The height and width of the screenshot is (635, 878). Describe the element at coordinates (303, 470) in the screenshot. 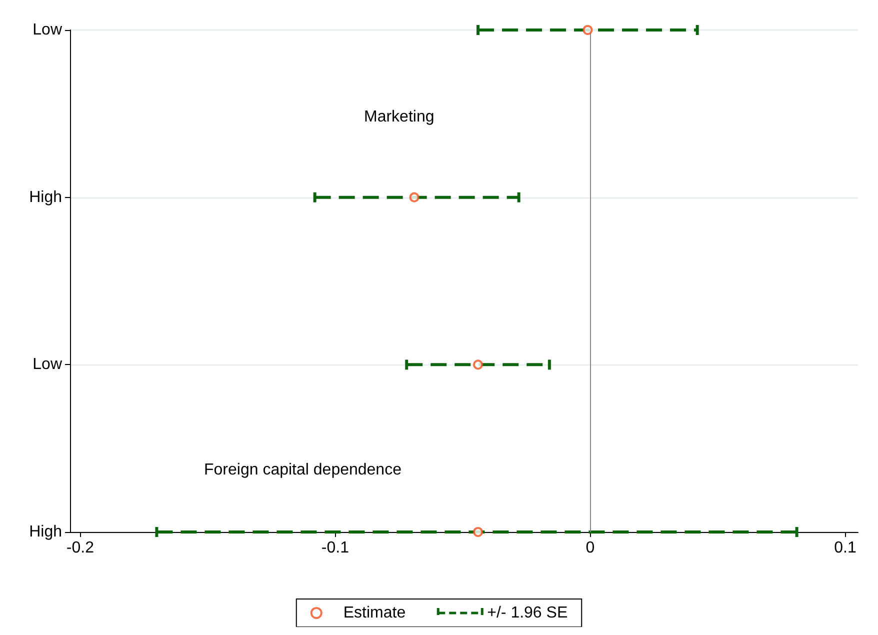

I see `annotation: Foreign capital dependence` at that location.